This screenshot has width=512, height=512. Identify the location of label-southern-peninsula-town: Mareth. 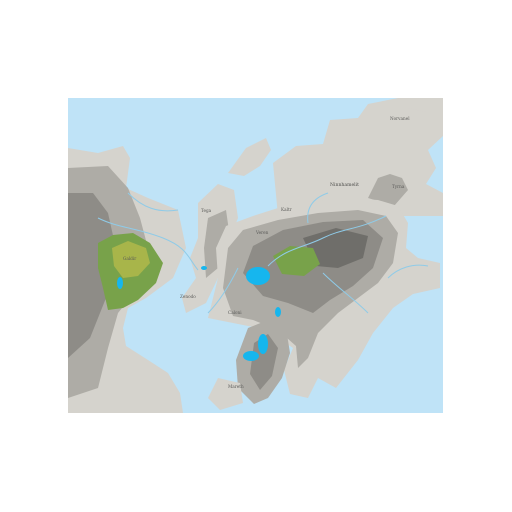
(236, 386).